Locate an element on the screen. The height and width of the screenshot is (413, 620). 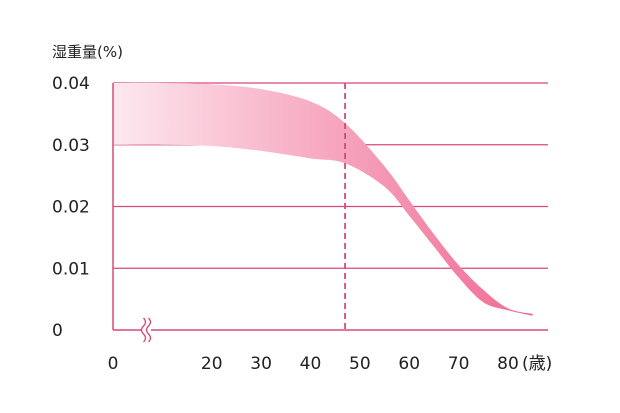
x-tick-label-1: 20 is located at coordinates (212, 364).